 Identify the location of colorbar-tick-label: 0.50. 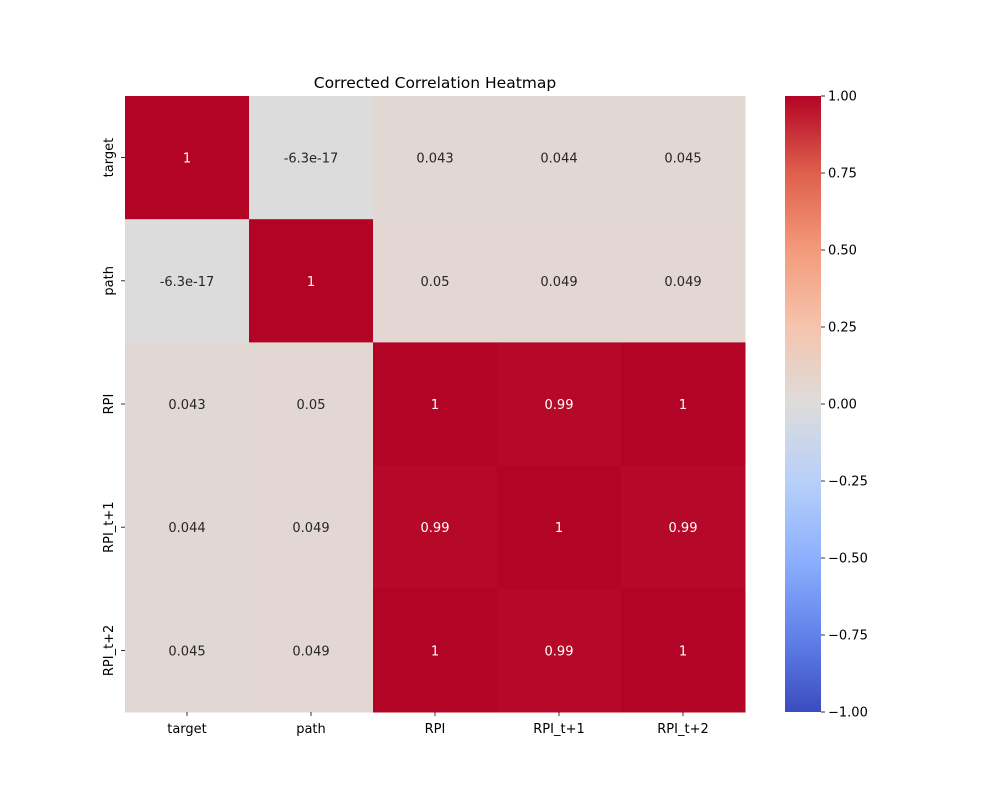
(842, 251).